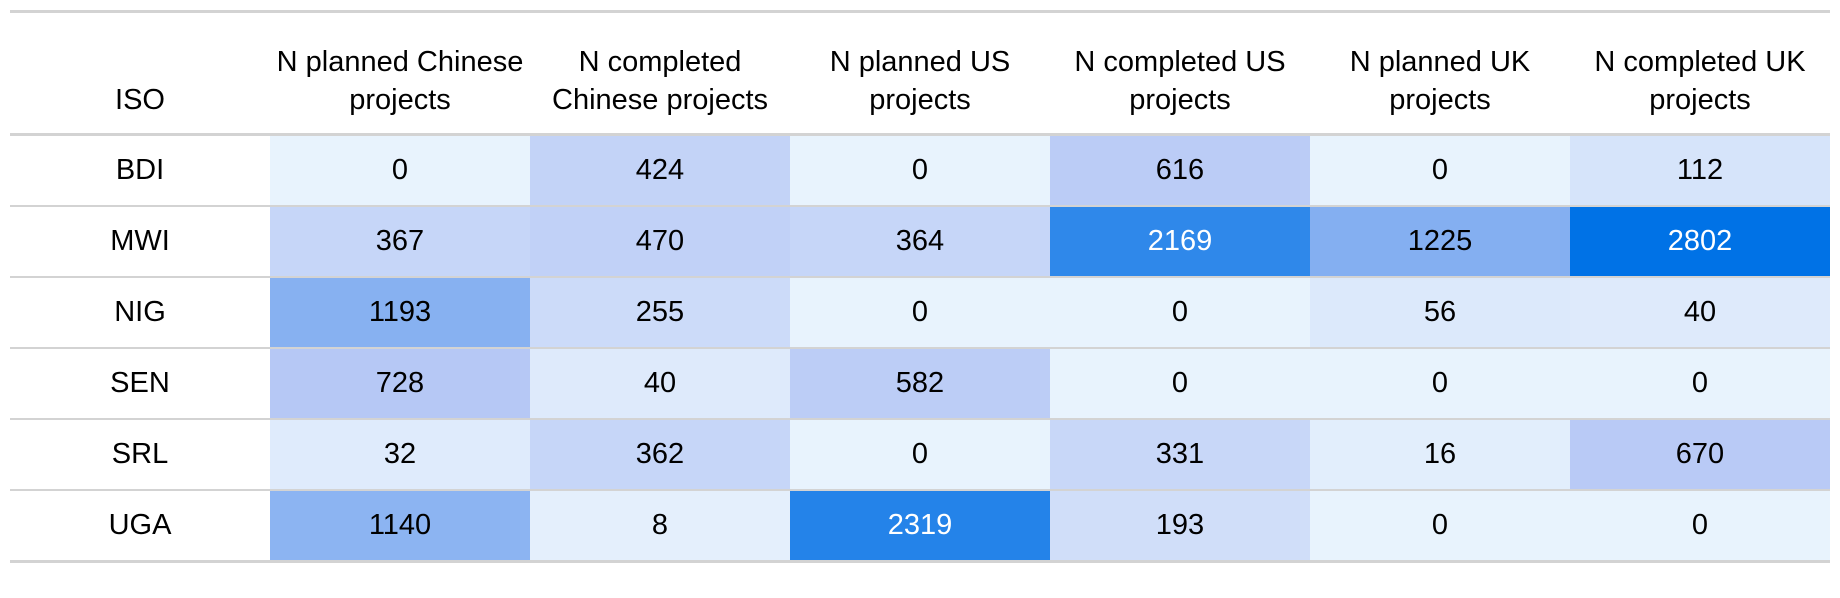 This screenshot has width=1840, height=598. What do you see at coordinates (400, 73) in the screenshot?
I see `column-header-planned-chinese: N planned Chinese projects` at bounding box center [400, 73].